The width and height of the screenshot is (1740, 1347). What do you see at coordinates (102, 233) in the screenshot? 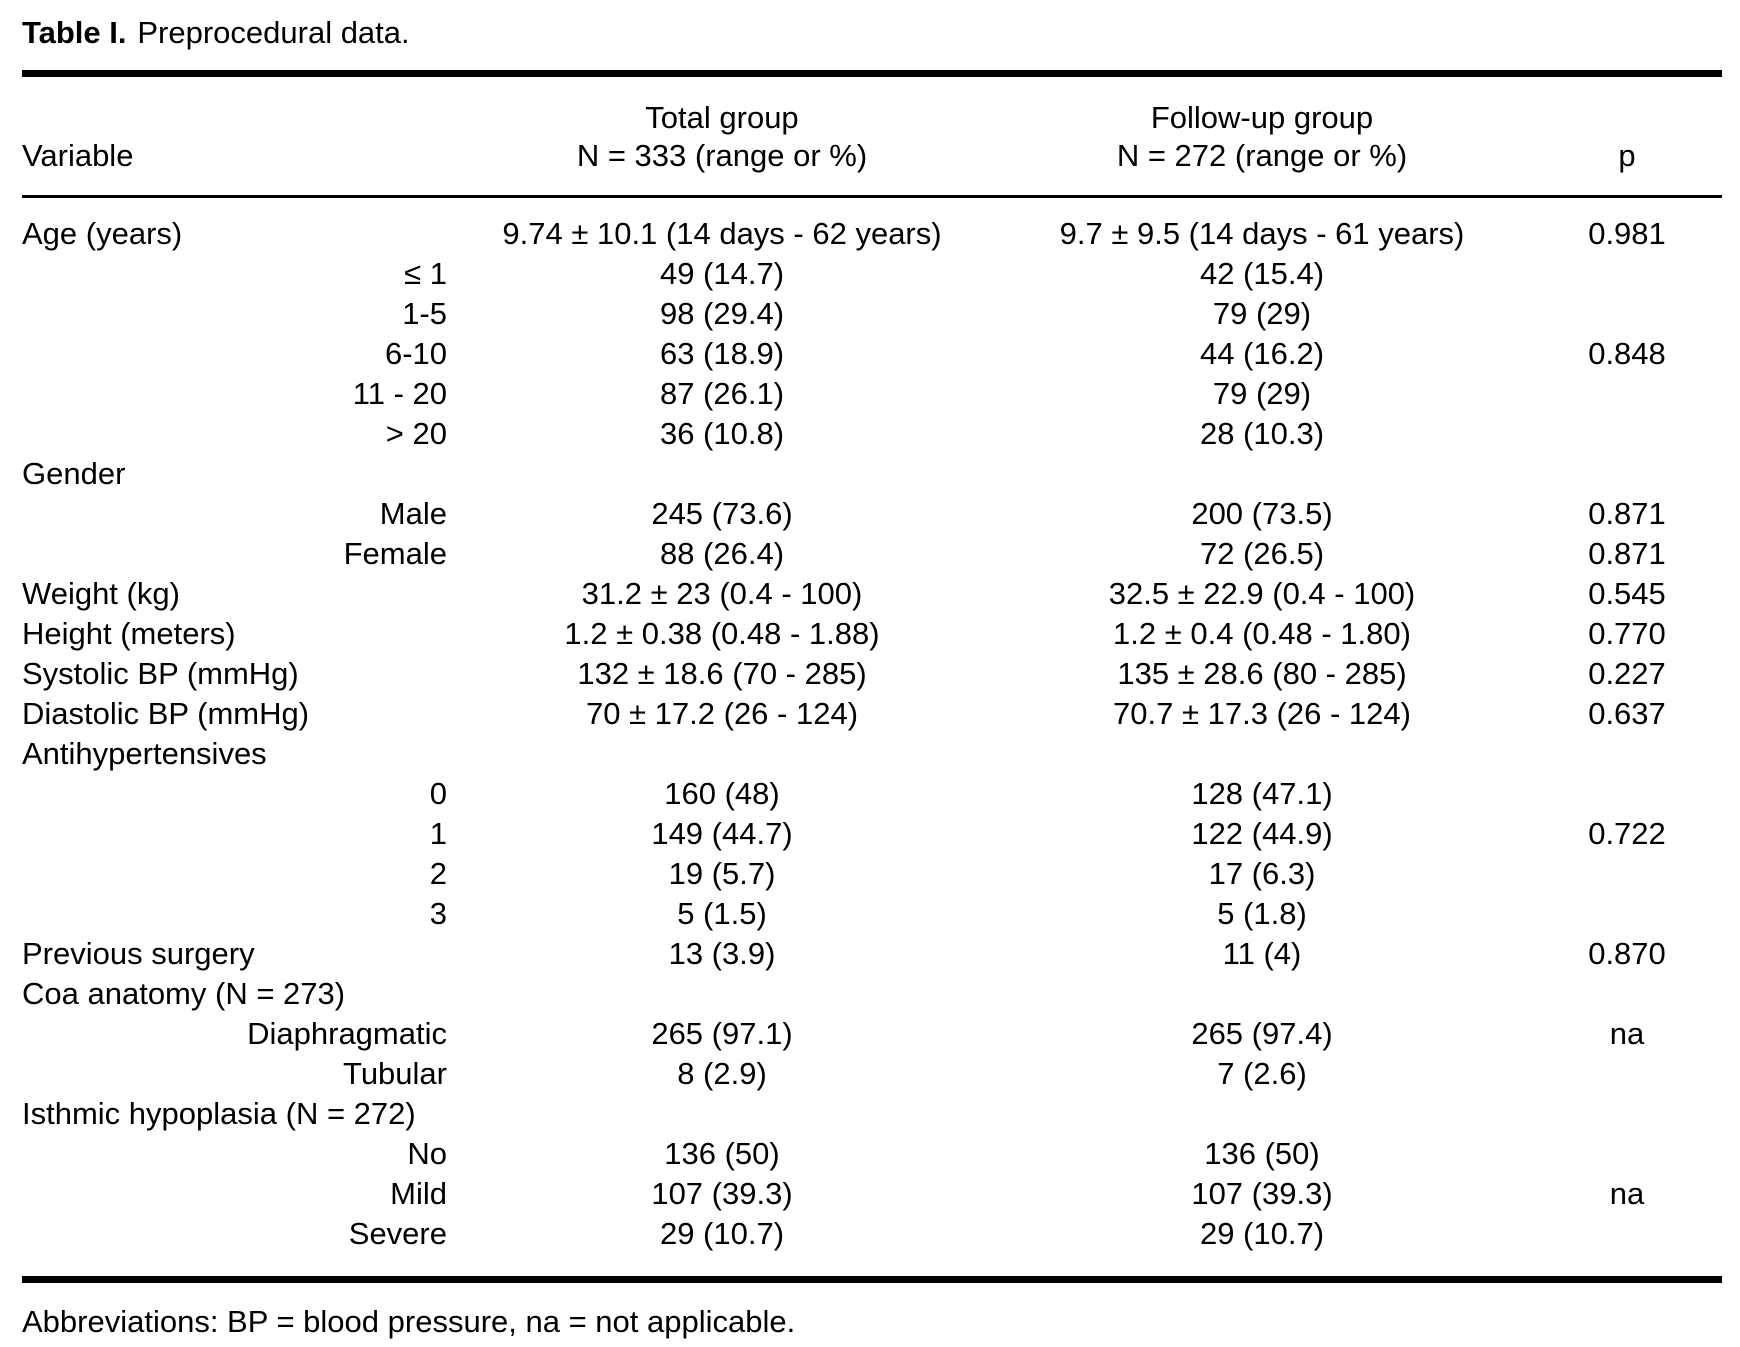
I see `row-label: Age (years)` at bounding box center [102, 233].